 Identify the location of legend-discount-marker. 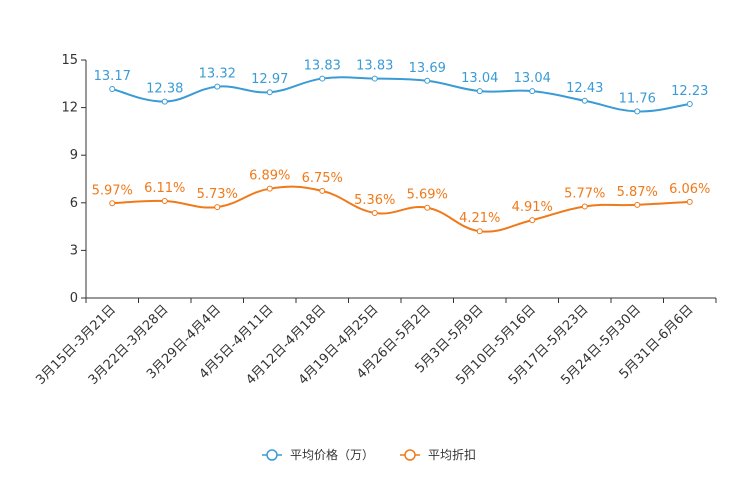
(410, 455).